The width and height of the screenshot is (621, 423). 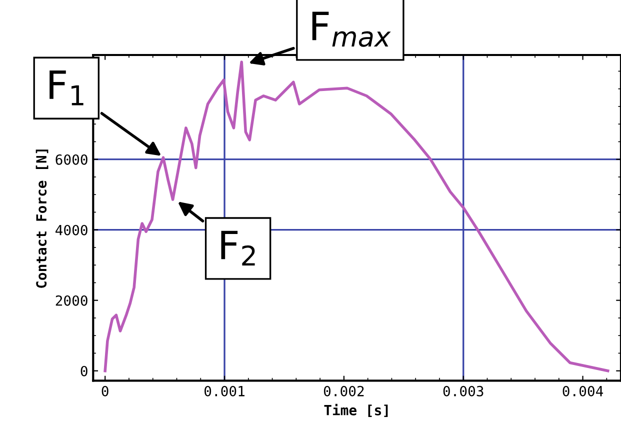 I want to click on y-tick-label: 2000, so click(x=72, y=300).